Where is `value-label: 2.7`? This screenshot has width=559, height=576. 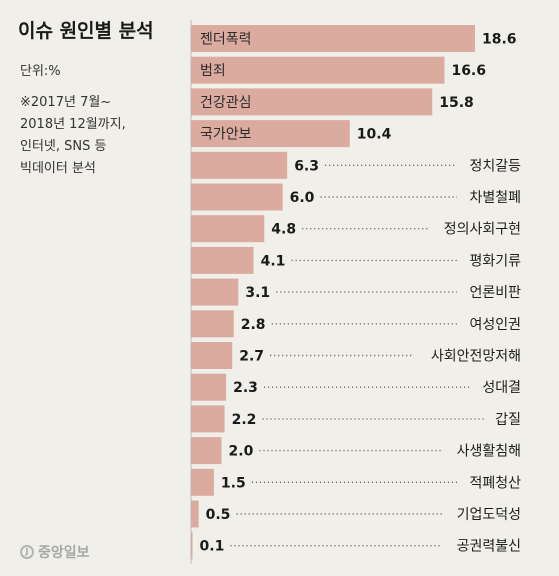
value-label: 2.7 is located at coordinates (251, 357).